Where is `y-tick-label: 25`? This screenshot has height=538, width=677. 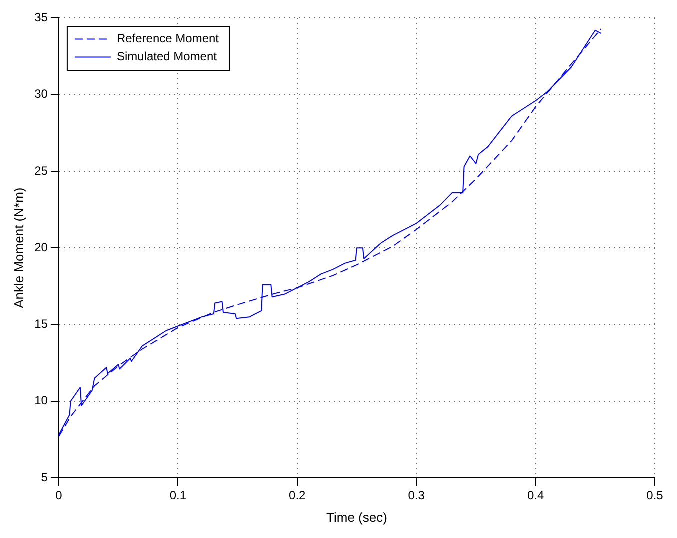
y-tick-label: 25 is located at coordinates (41, 171).